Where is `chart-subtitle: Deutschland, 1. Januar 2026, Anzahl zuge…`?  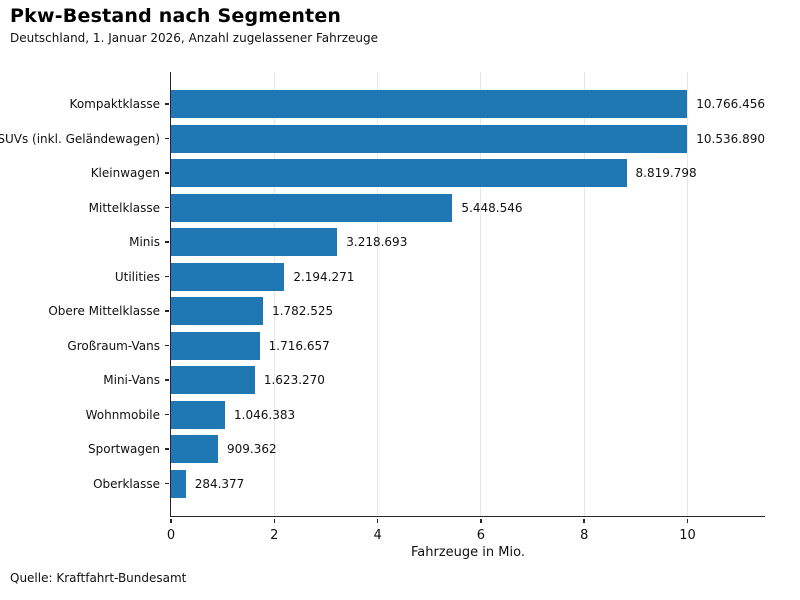
chart-subtitle: Deutschland, 1. Januar 2026, Anzahl zuge… is located at coordinates (194, 38).